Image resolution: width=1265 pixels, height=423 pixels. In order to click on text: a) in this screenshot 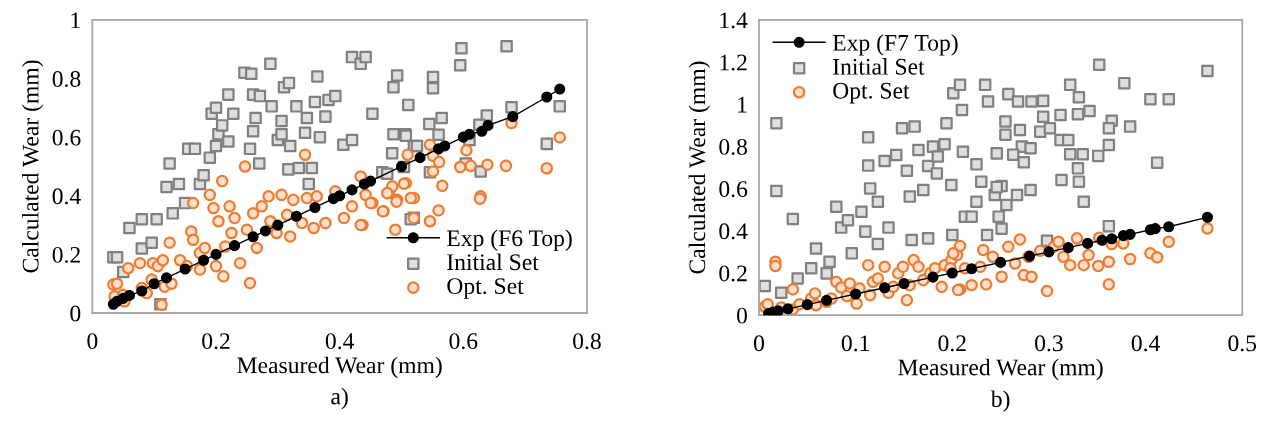, I will do `click(339, 398)`.